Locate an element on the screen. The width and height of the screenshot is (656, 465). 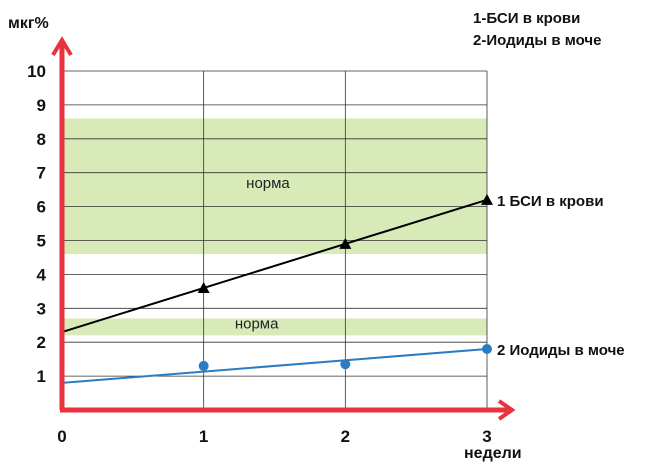
legend-entry-2: 2-Иодиды в моче is located at coordinates (537, 40).